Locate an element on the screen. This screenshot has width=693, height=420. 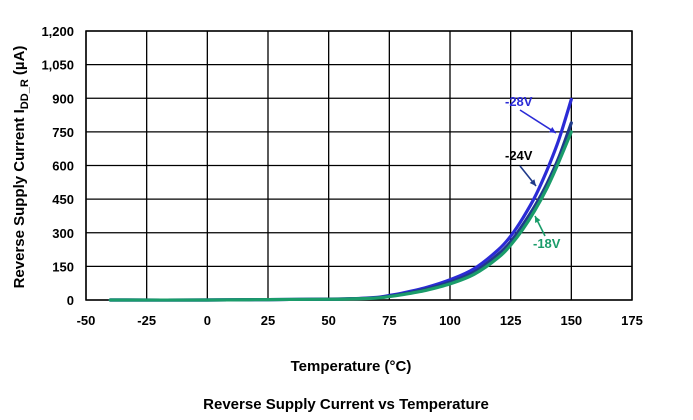
y-tick-label: 300 is located at coordinates (63, 233).